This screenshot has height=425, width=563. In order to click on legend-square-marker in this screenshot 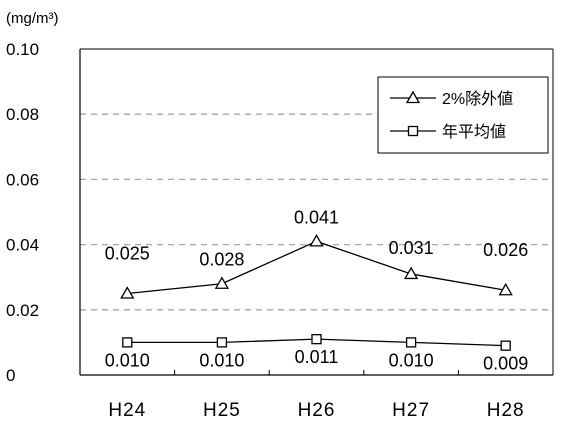, I will do `click(413, 131)`.